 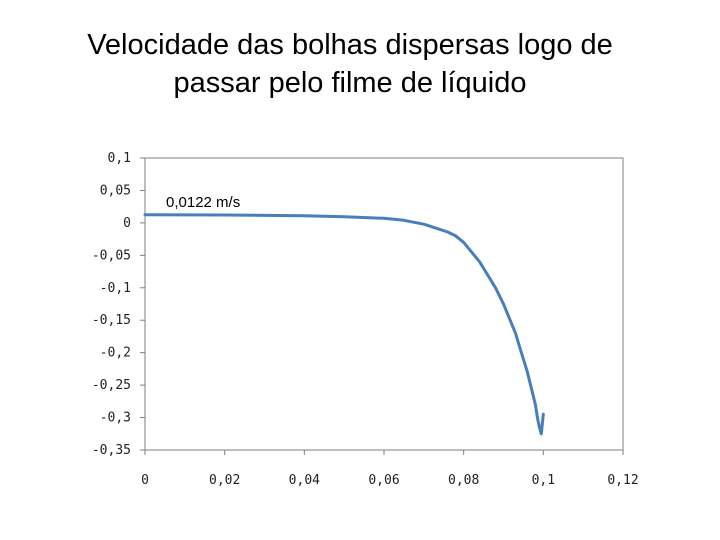 I want to click on y-tick-label: 0,1, so click(x=119, y=158).